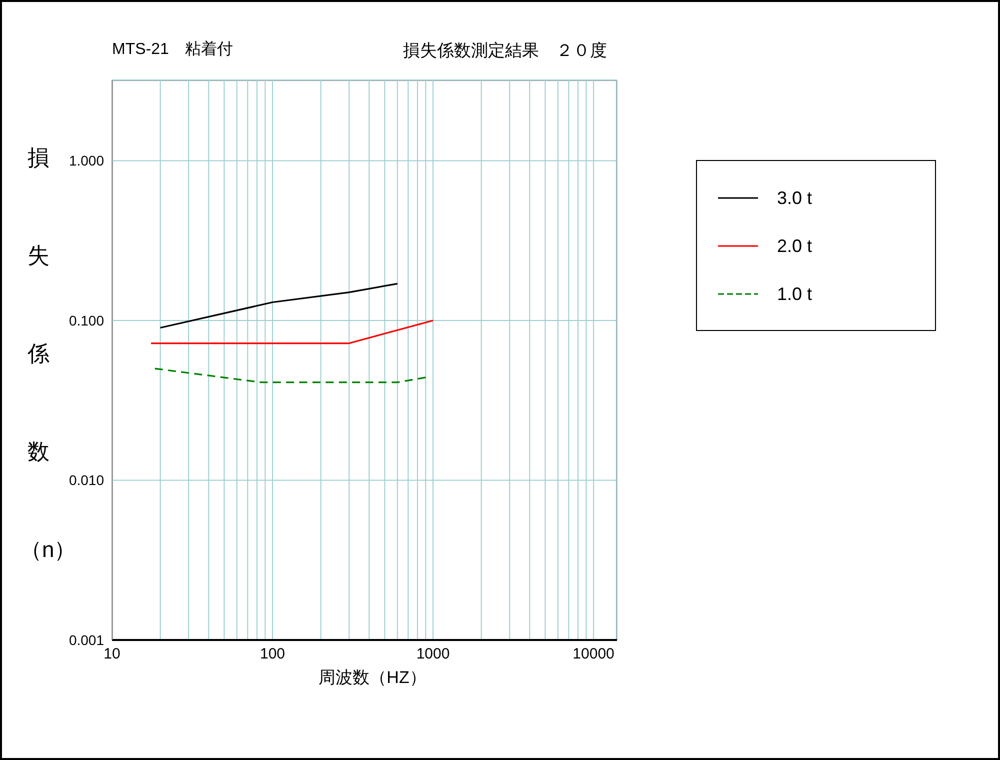  I want to click on y-tick-label: 0.100, so click(86, 320).